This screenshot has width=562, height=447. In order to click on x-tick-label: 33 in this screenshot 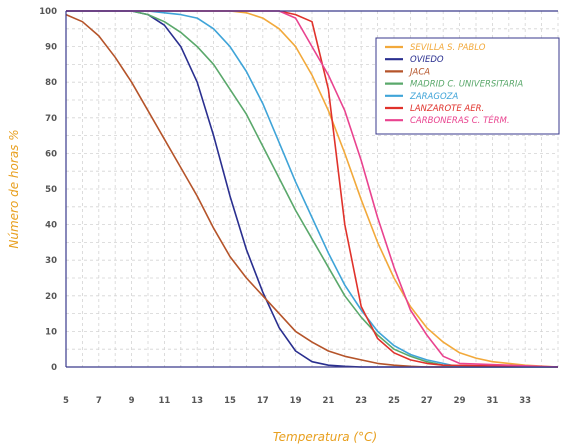, I will do `click(525, 401)`.